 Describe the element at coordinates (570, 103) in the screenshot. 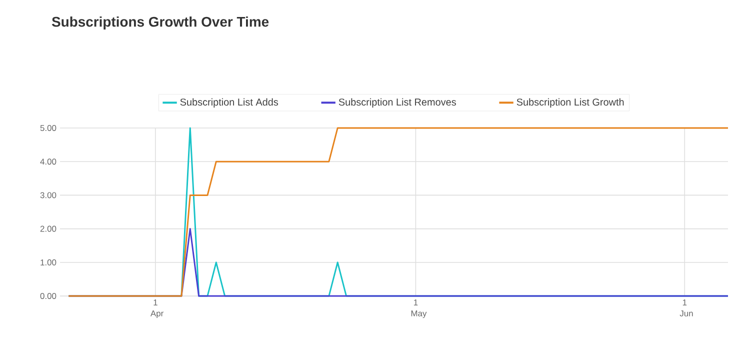

I see `legend-label: Subscription List Growth` at that location.